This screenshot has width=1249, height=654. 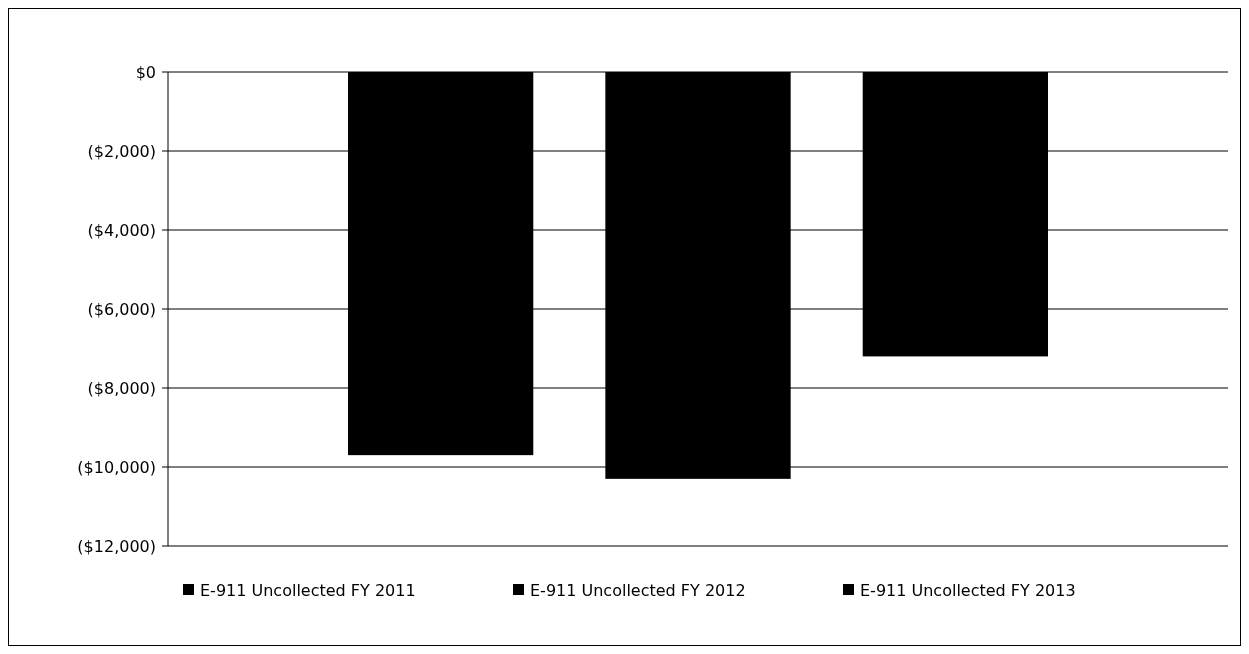 I want to click on y-tick-label: ($12,000), so click(x=116, y=546).